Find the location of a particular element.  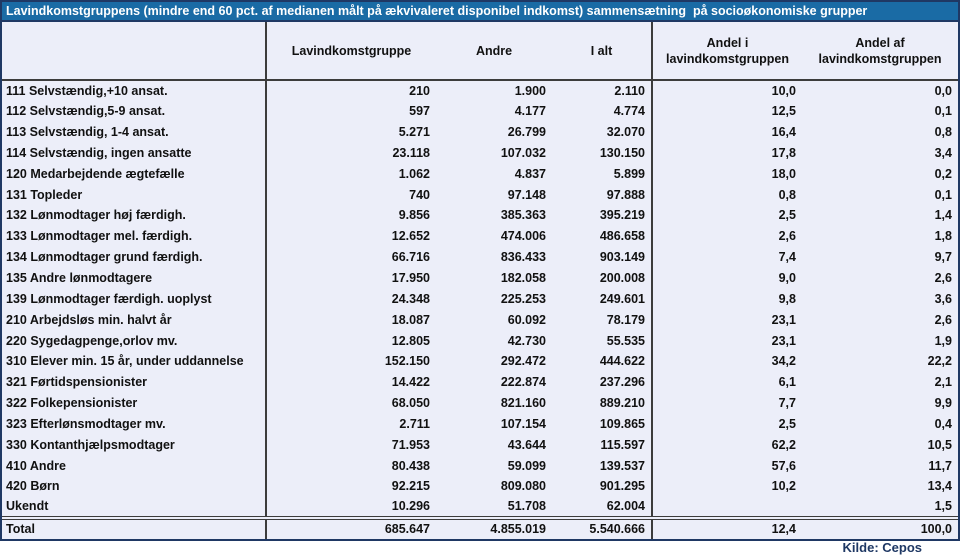

cell-lavindkomstgruppe: 685.647 is located at coordinates (350, 527).